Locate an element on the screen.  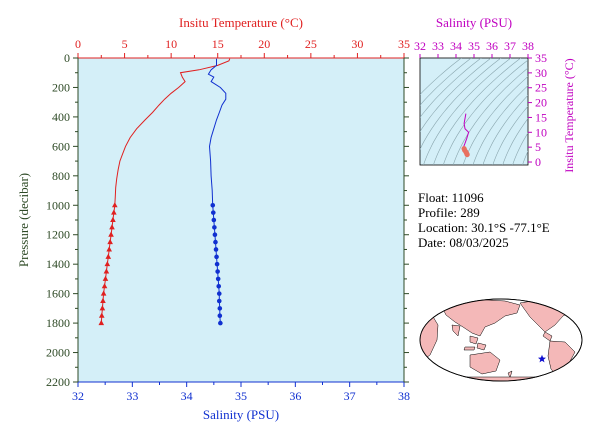
ts-temperature-tick-label: 35 is located at coordinates (541, 58).